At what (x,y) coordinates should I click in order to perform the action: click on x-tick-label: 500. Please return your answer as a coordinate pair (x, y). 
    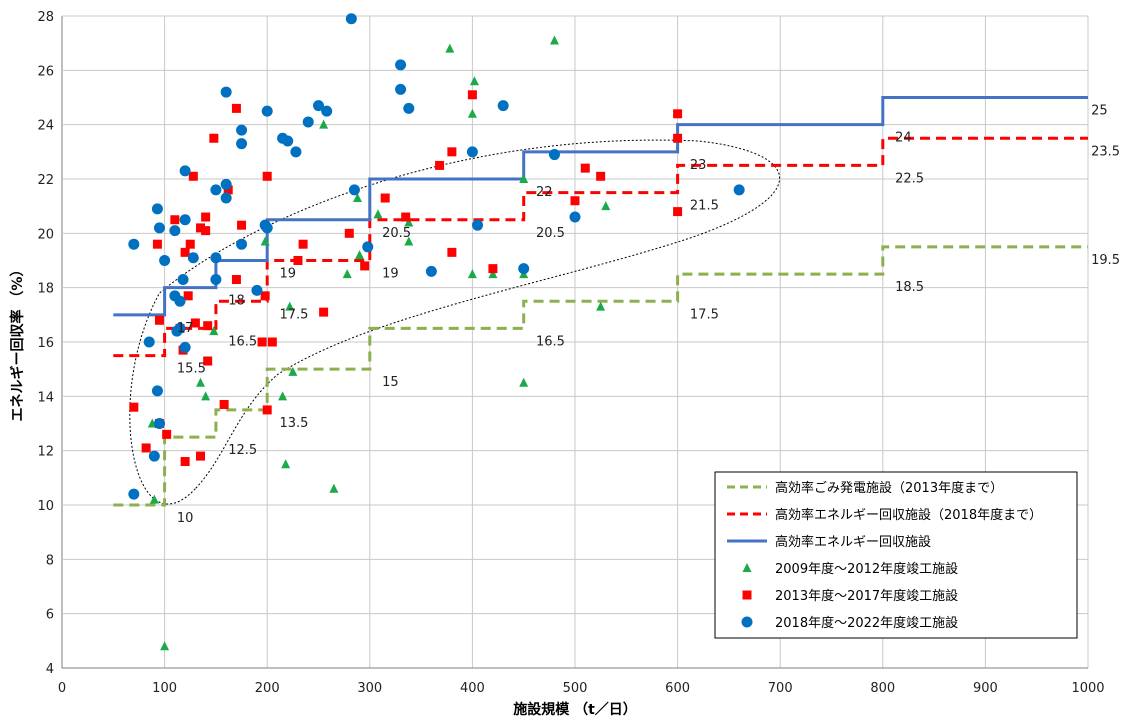
    Looking at the image, I should click on (575, 688).